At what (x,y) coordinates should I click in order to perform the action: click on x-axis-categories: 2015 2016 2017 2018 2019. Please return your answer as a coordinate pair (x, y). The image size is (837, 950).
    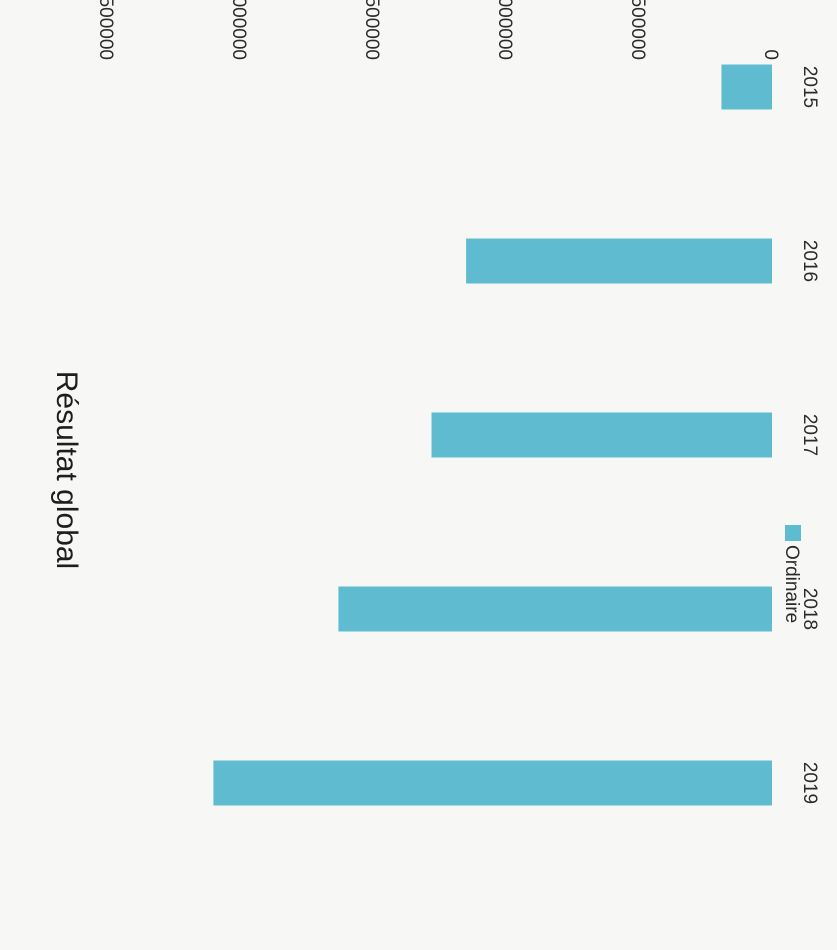
    Looking at the image, I should click on (809, 435).